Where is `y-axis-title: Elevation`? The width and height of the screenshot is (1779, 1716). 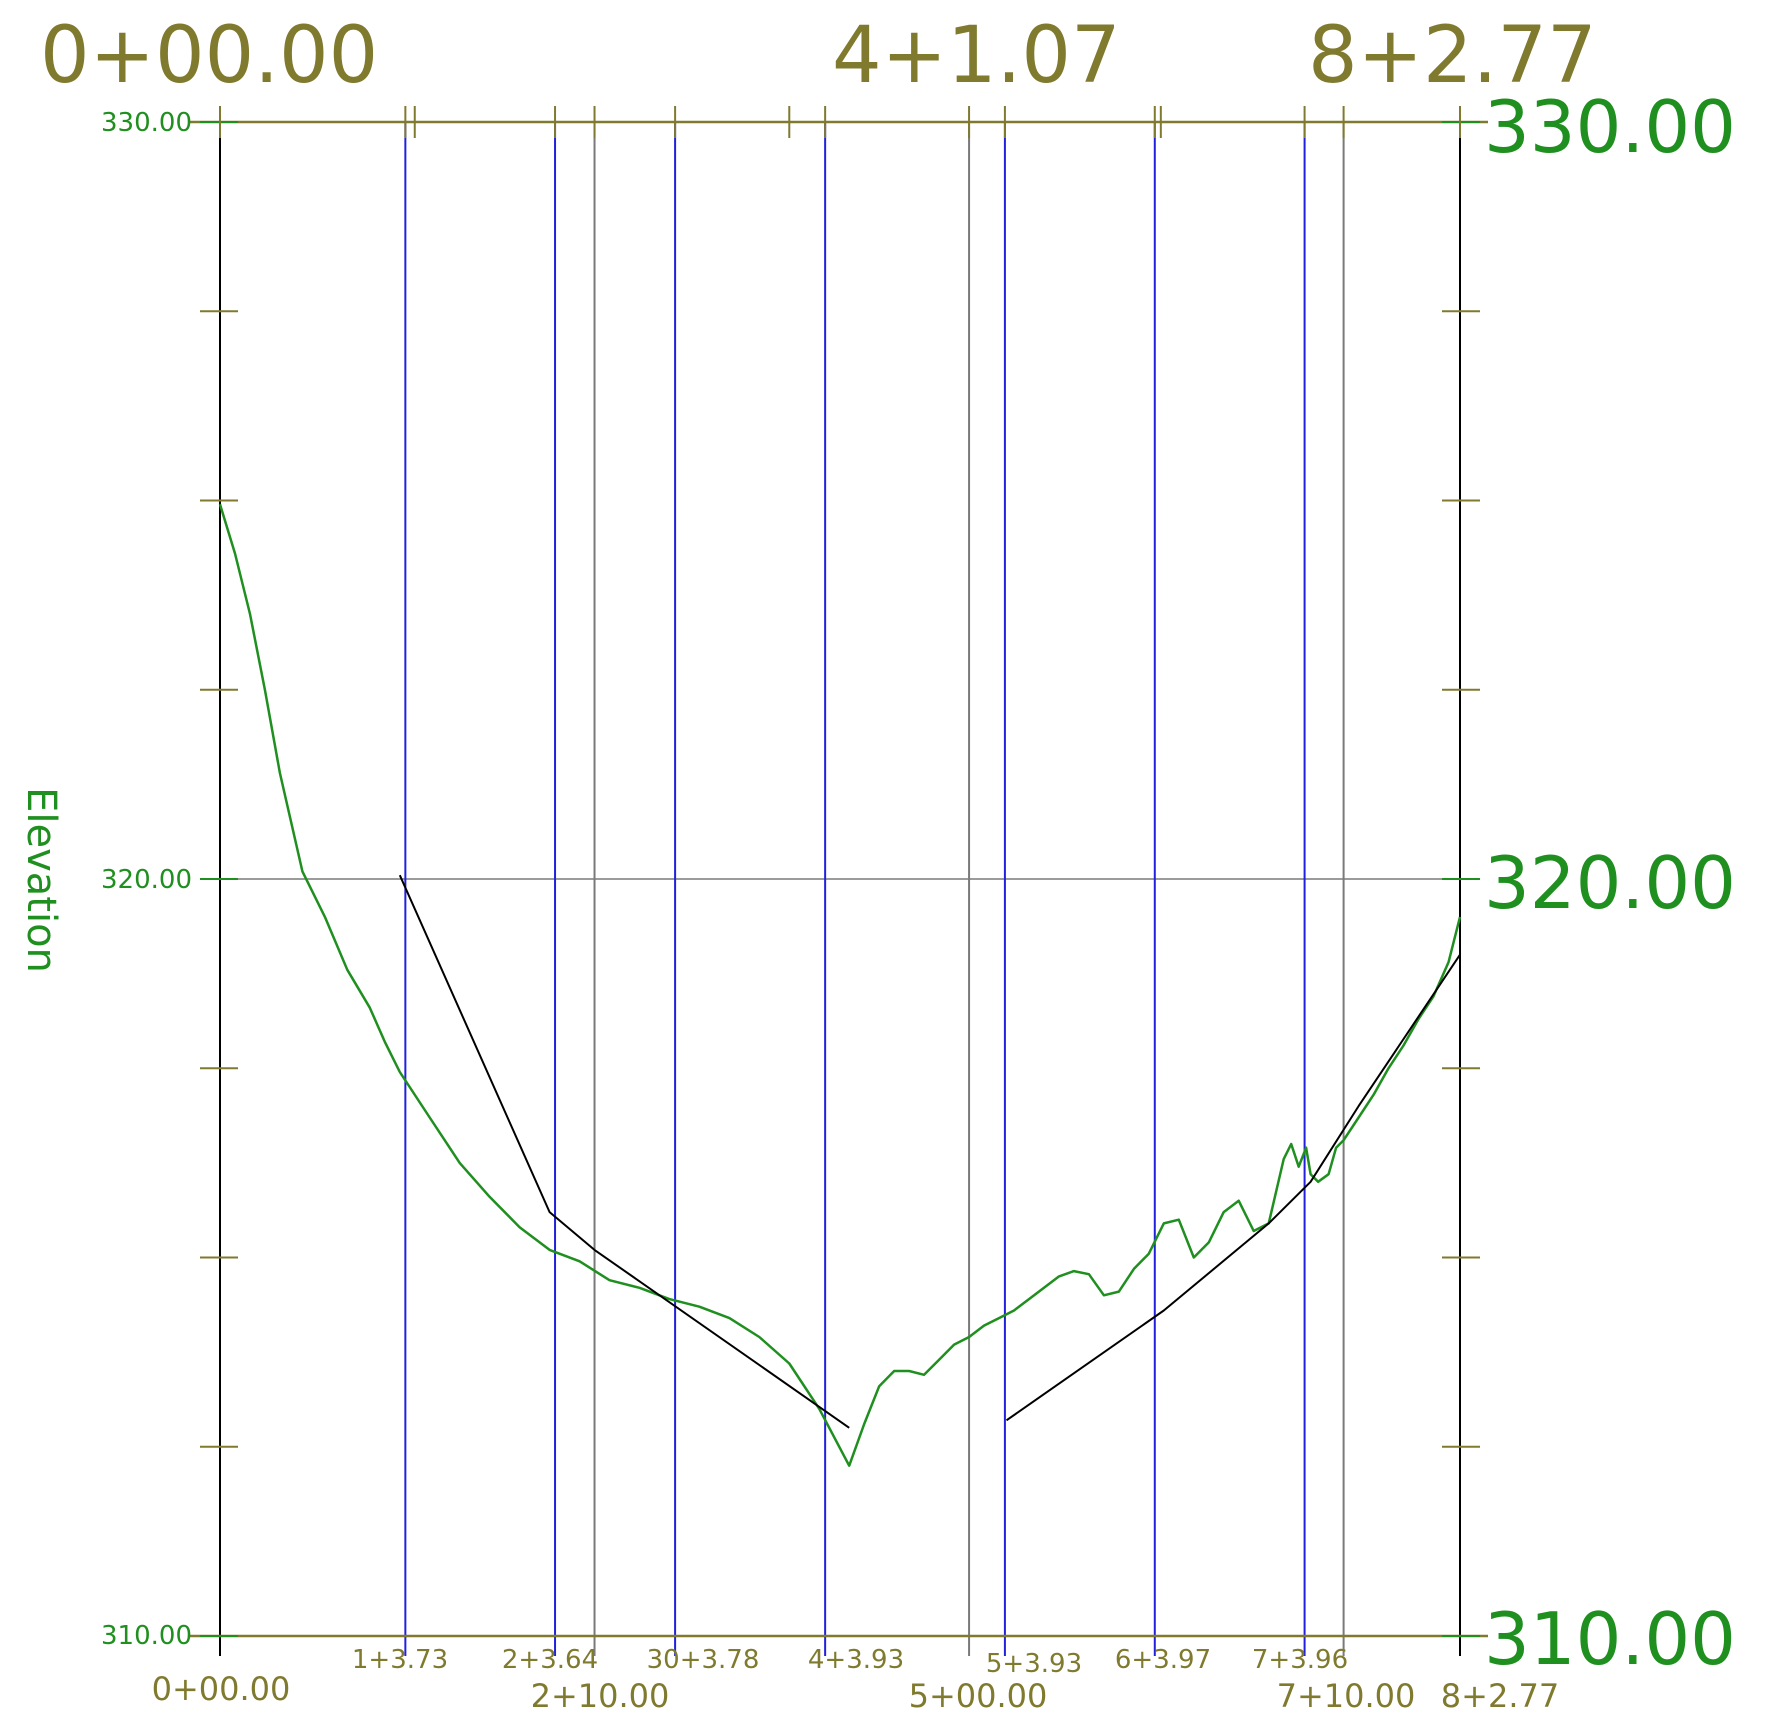
y-axis-title: Elevation is located at coordinates (41, 880).